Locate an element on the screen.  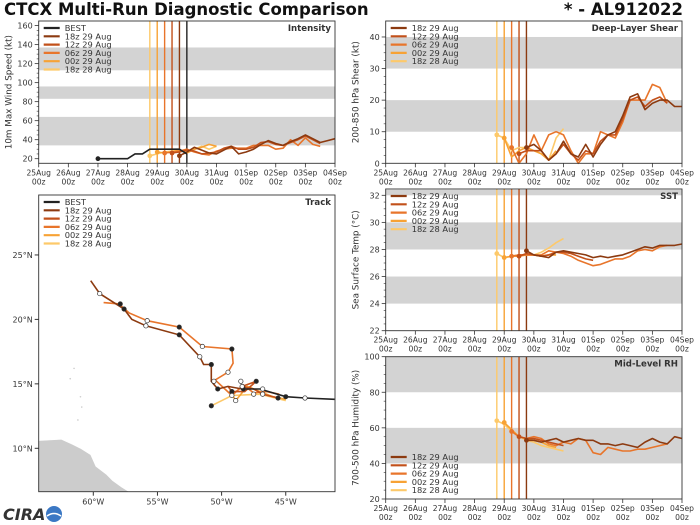
y-axis-label: Sea Surface Temp (°C) is located at coordinates (357, 259).